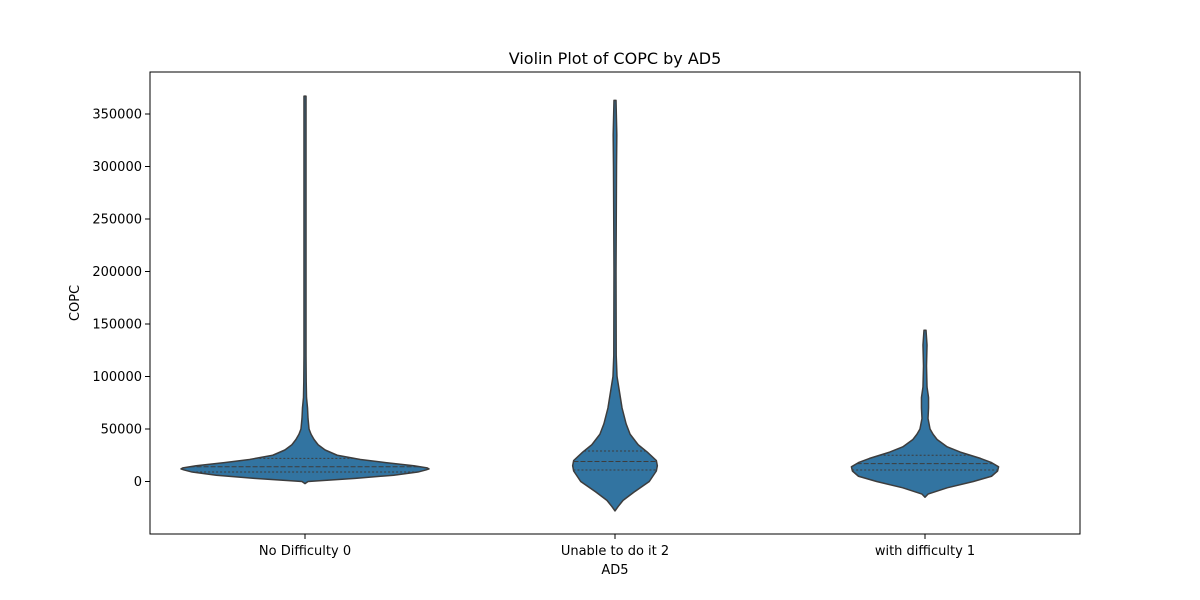 This screenshot has height=600, width=1200. What do you see at coordinates (138, 482) in the screenshot?
I see `y-tick-label: 0` at bounding box center [138, 482].